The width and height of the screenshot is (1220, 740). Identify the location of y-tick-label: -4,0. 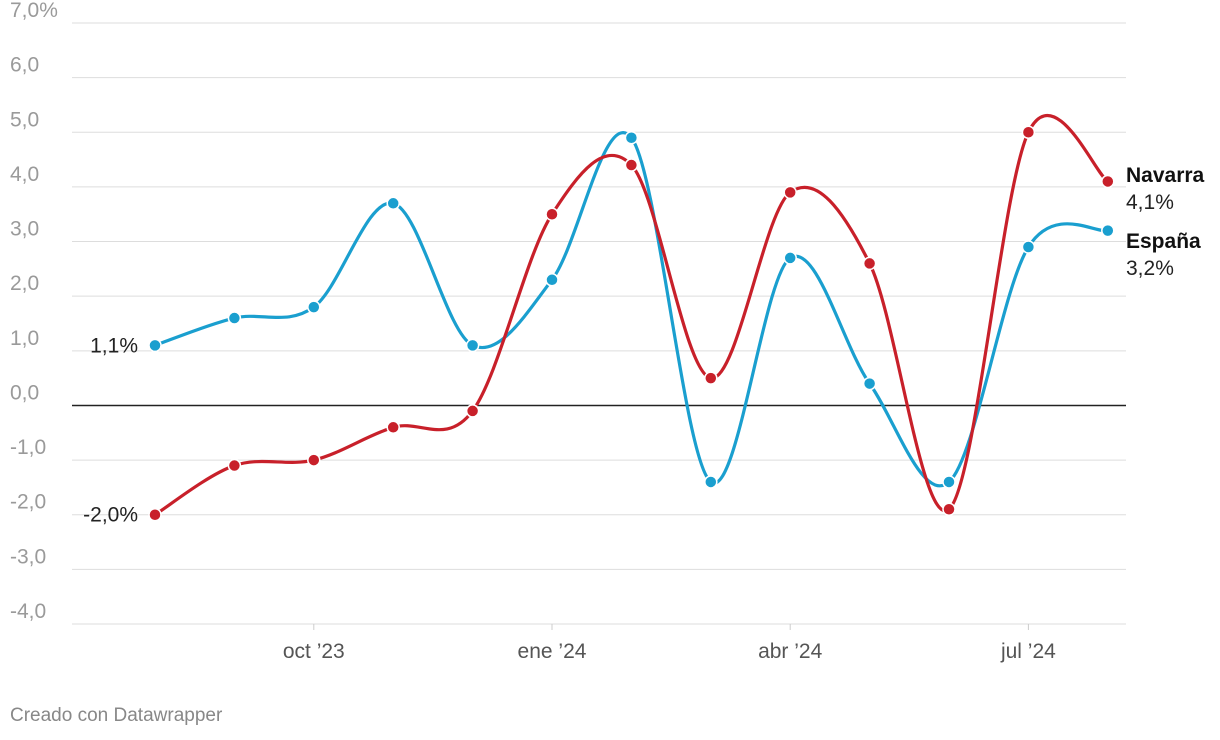
(28, 611).